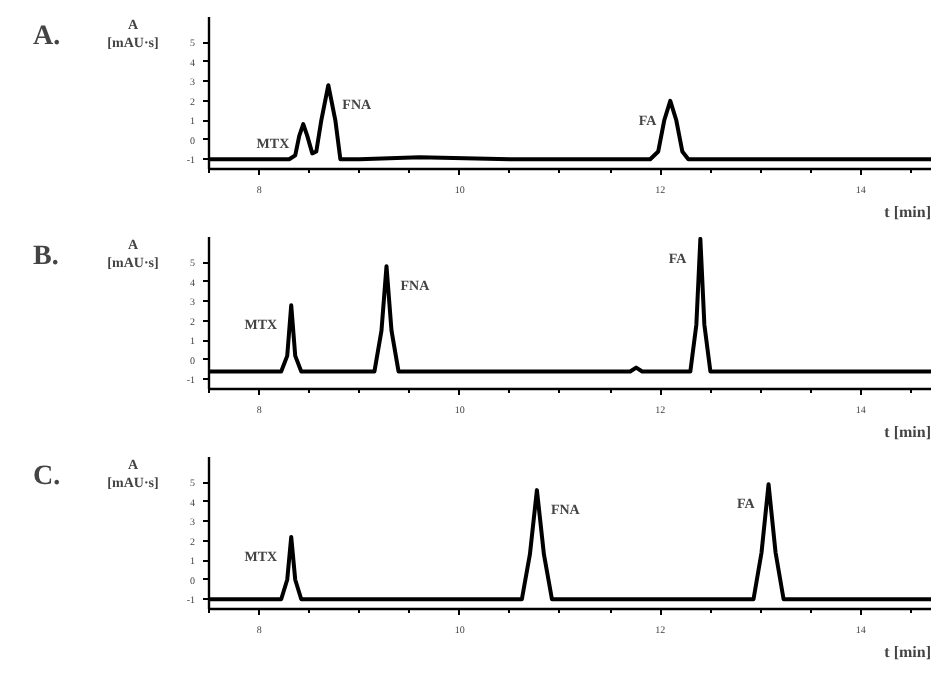  I want to click on chart-title: B., so click(46, 256).